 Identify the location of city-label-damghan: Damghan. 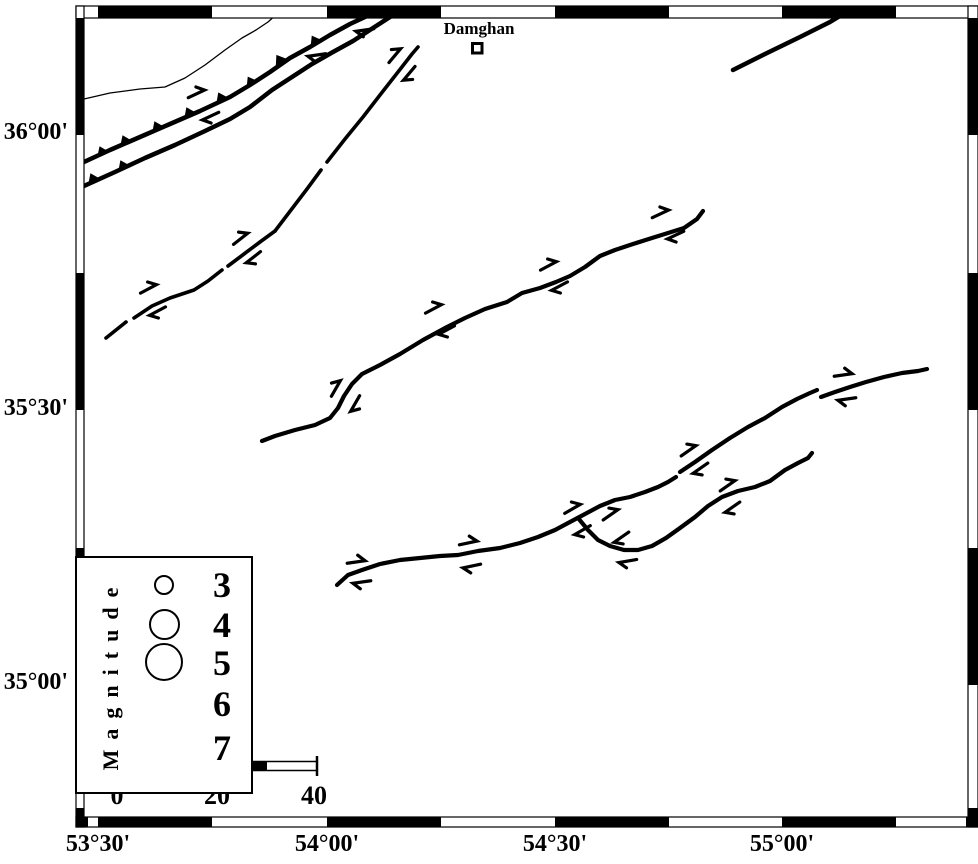
(479, 28).